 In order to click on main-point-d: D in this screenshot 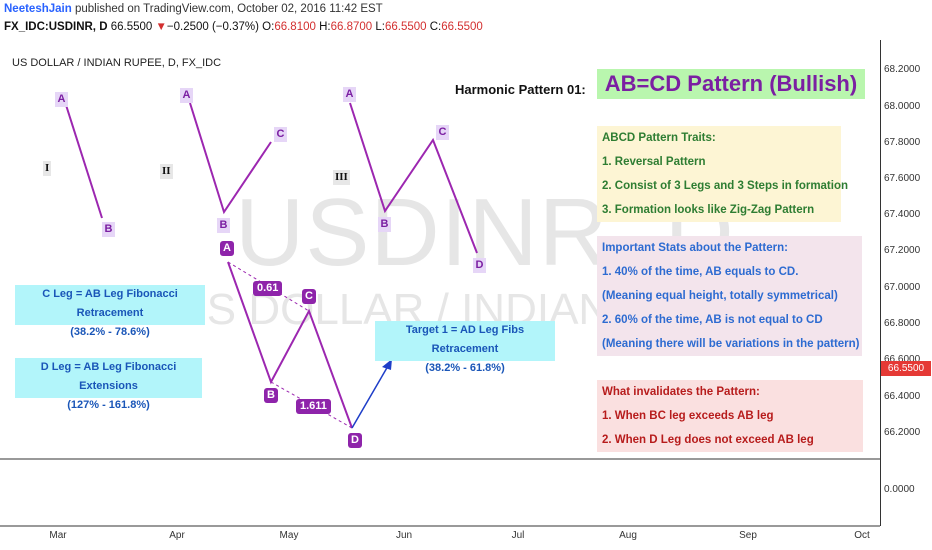, I will do `click(355, 440)`.